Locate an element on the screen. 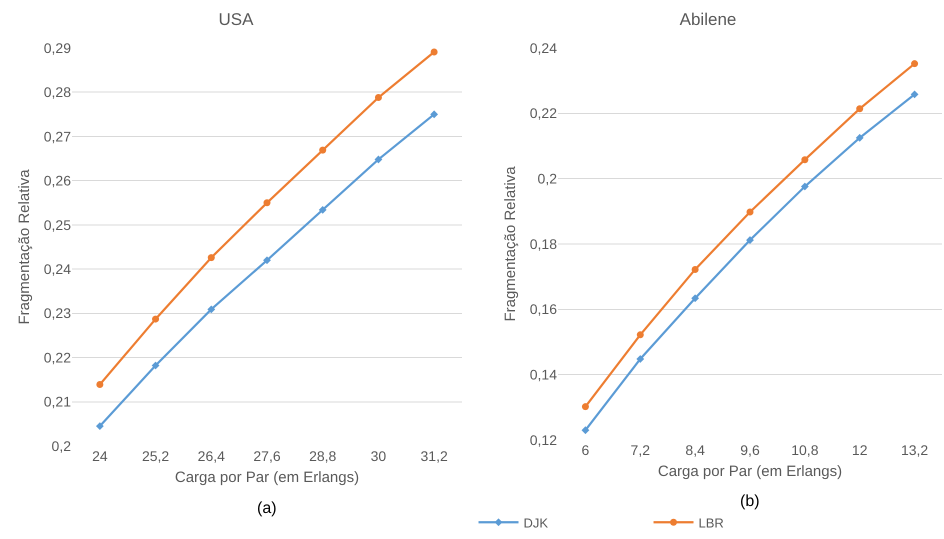 The height and width of the screenshot is (539, 944). text: (b) is located at coordinates (750, 501).